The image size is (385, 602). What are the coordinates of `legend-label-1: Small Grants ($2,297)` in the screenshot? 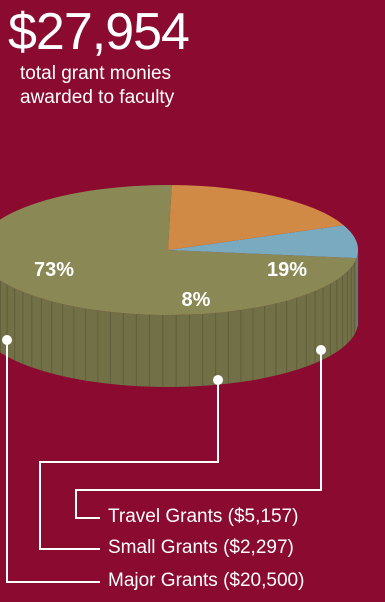 It's located at (201, 547).